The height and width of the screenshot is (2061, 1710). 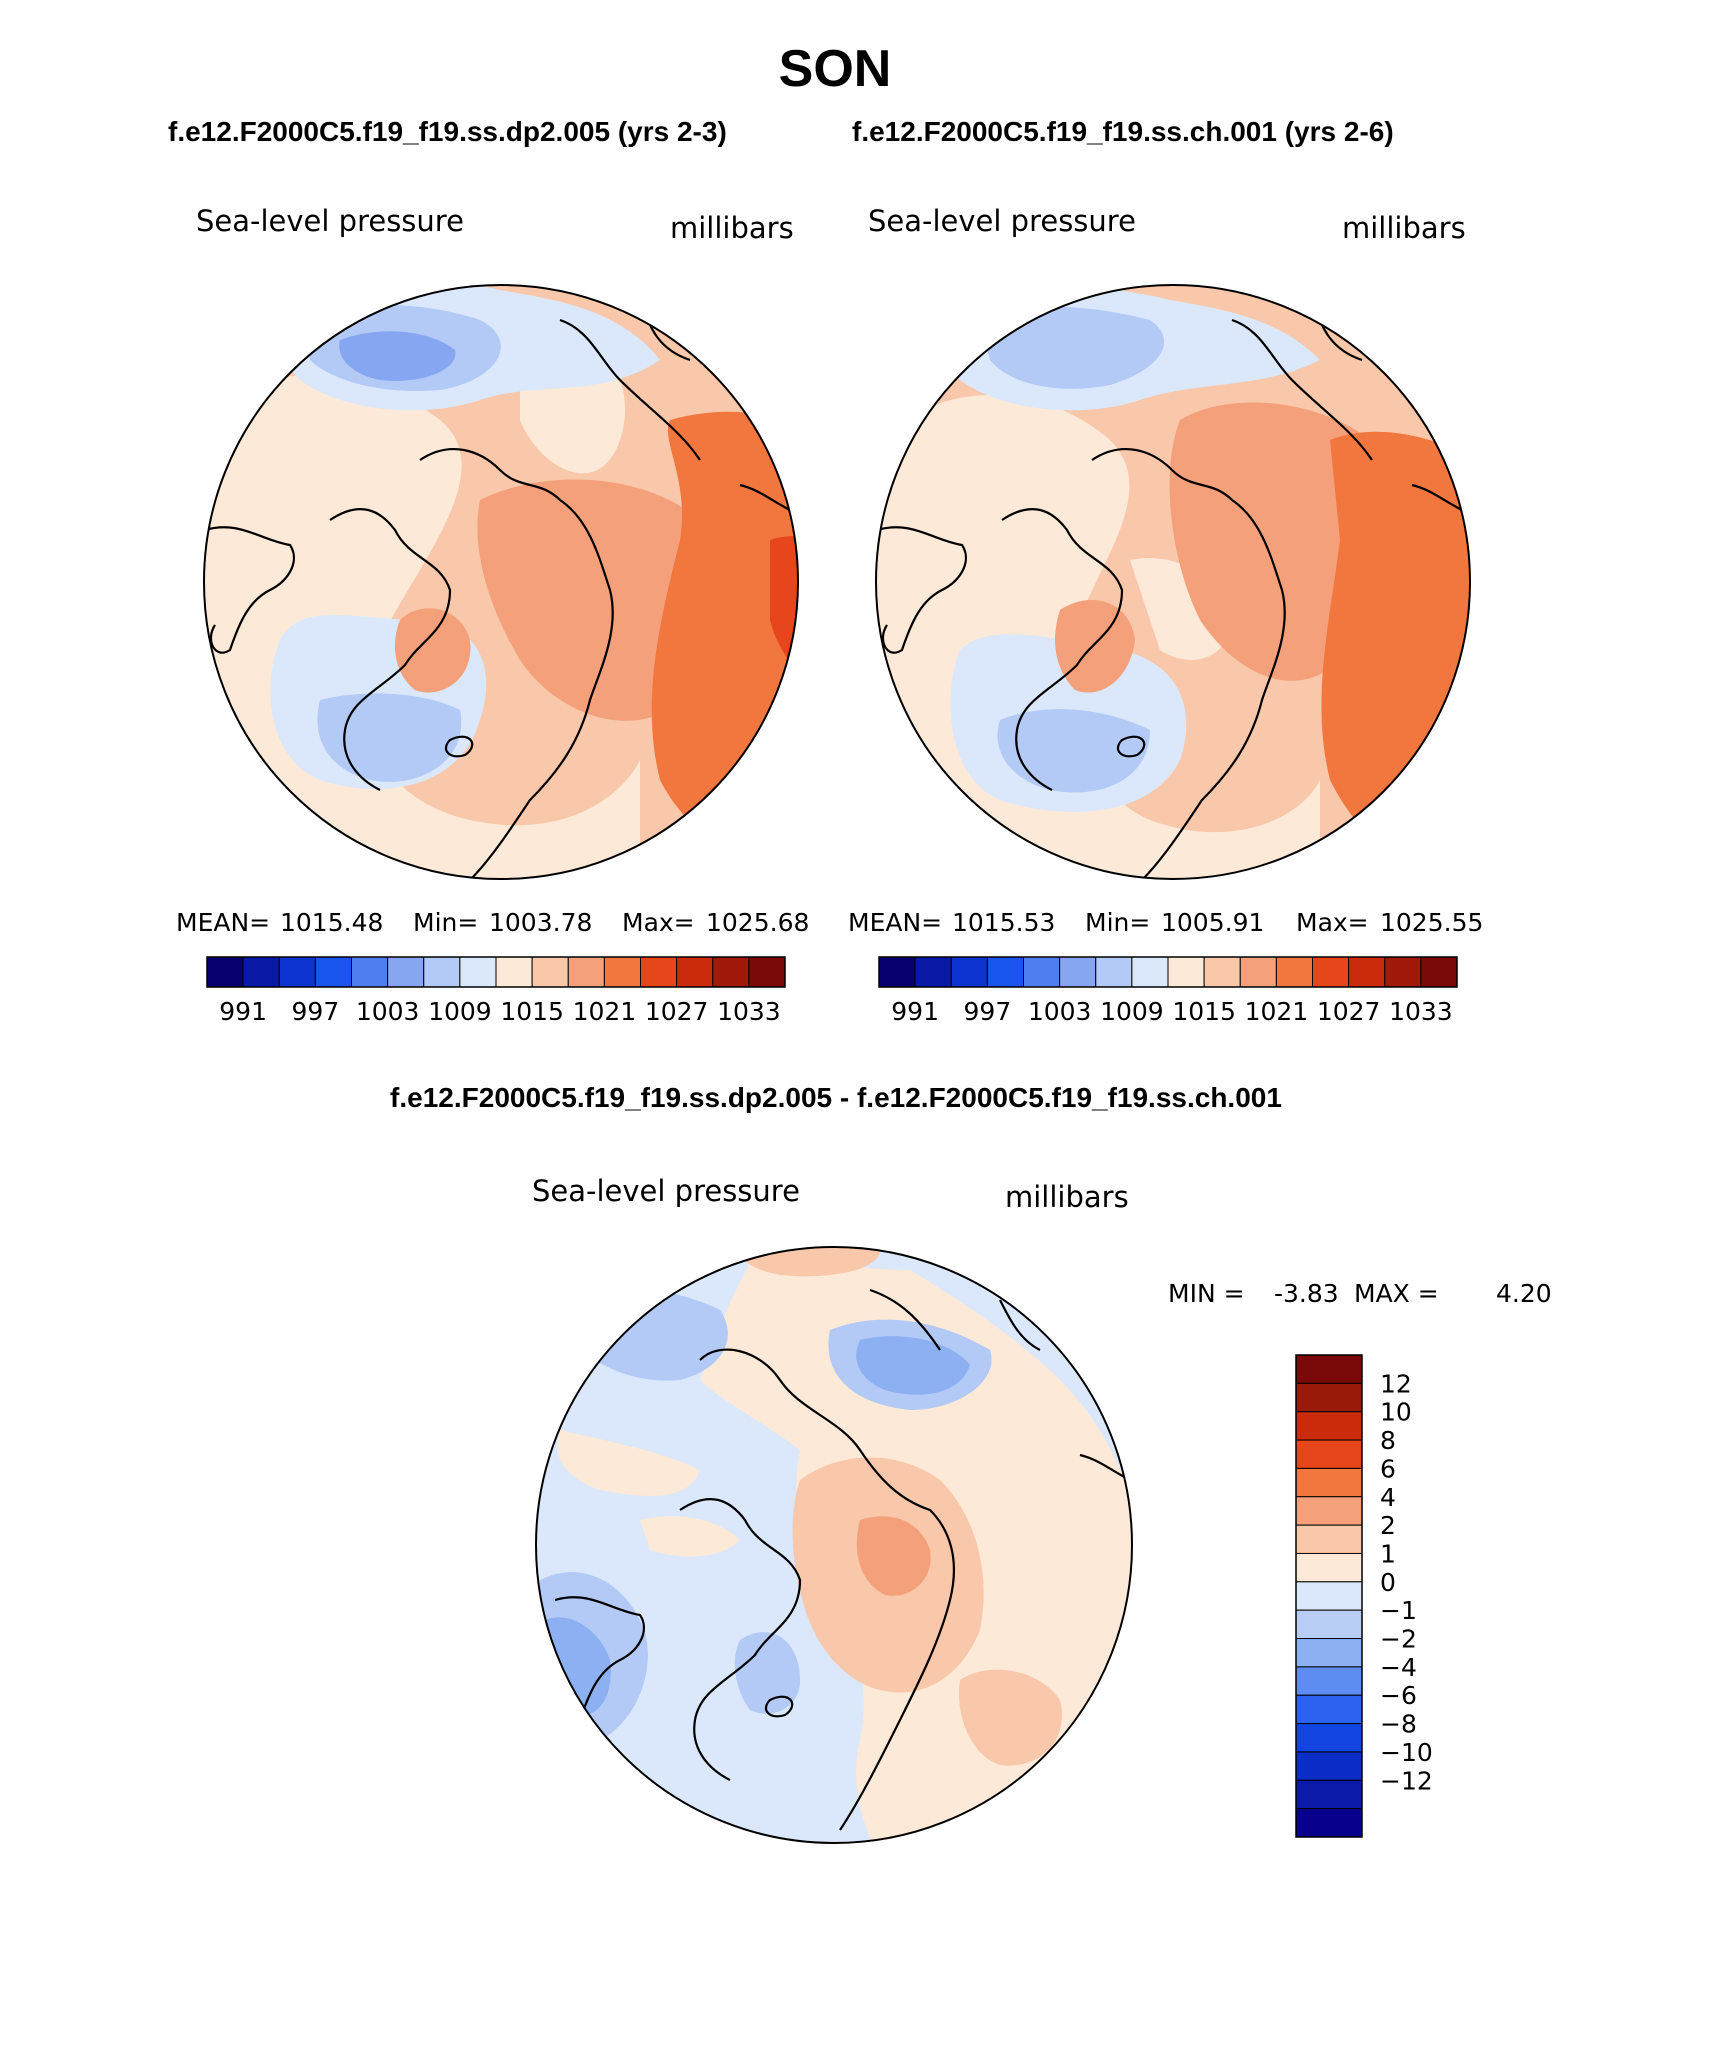 What do you see at coordinates (1421, 1011) in the screenshot?
I see `colorbar-right-tick-label: 1033` at bounding box center [1421, 1011].